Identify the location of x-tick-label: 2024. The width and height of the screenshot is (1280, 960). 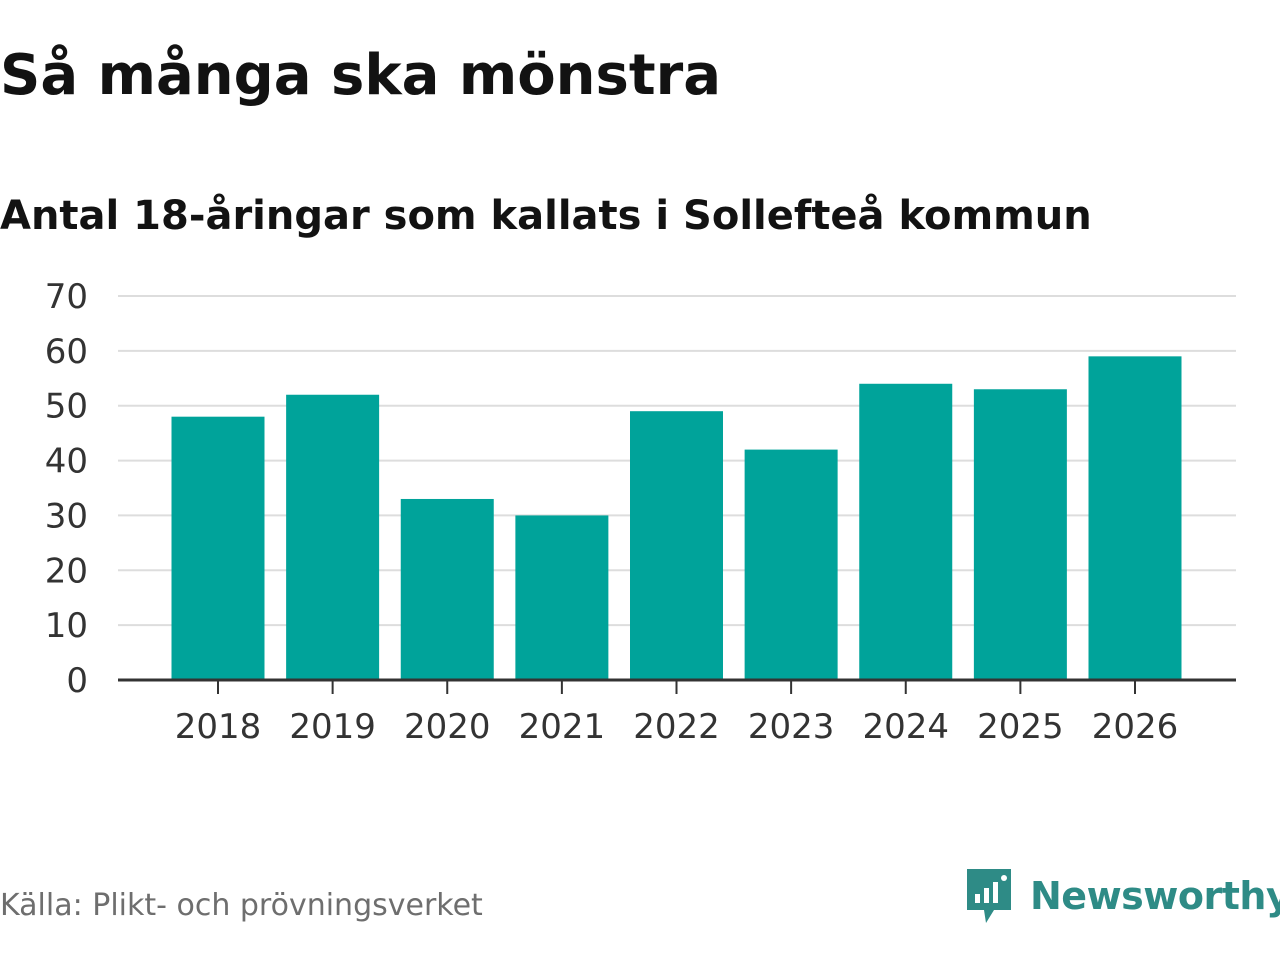
(905, 727).